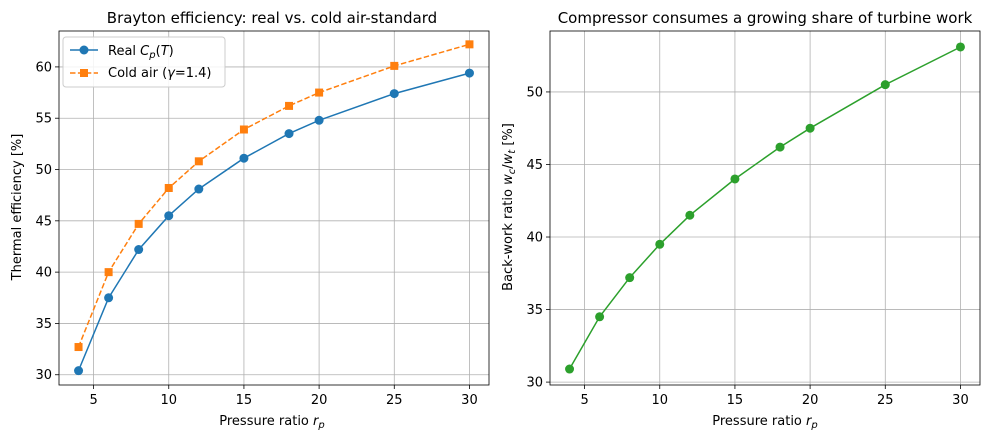 Image resolution: width=1008 pixels, height=440 pixels. Describe the element at coordinates (160, 73) in the screenshot. I see `legend-label-cold: Cold air (γ=1.4)` at that location.